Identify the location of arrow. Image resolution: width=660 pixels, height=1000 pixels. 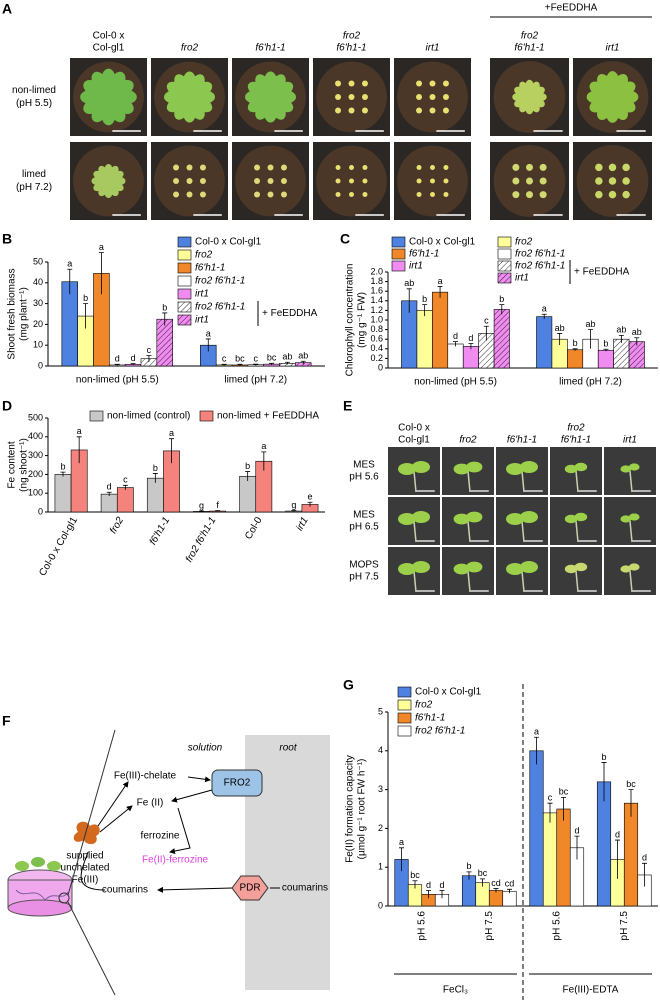
(113, 804).